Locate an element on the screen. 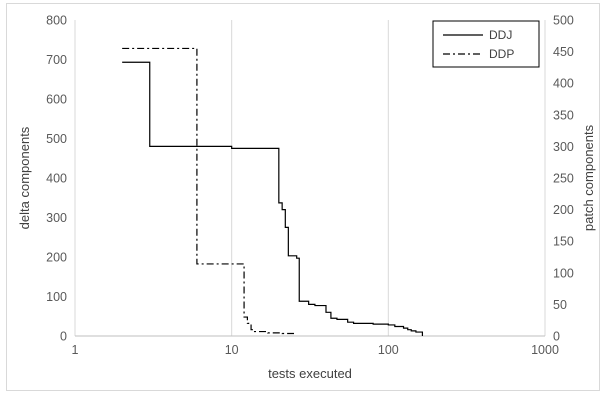 The width and height of the screenshot is (606, 396). y-tick-label-left: 600 is located at coordinates (56, 100).